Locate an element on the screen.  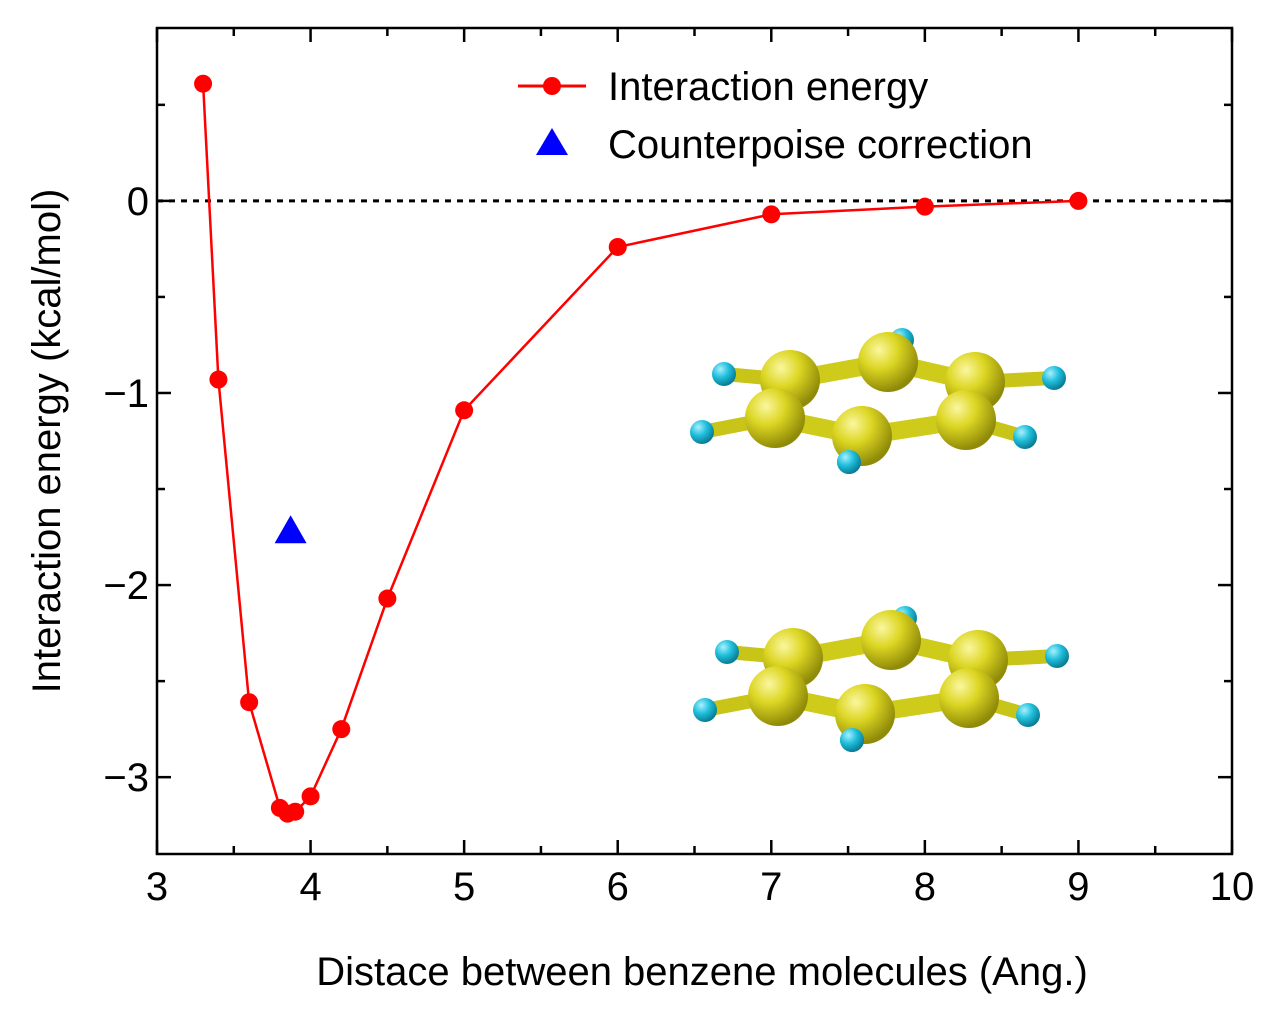
x-tick-label: 7 is located at coordinates (771, 887).